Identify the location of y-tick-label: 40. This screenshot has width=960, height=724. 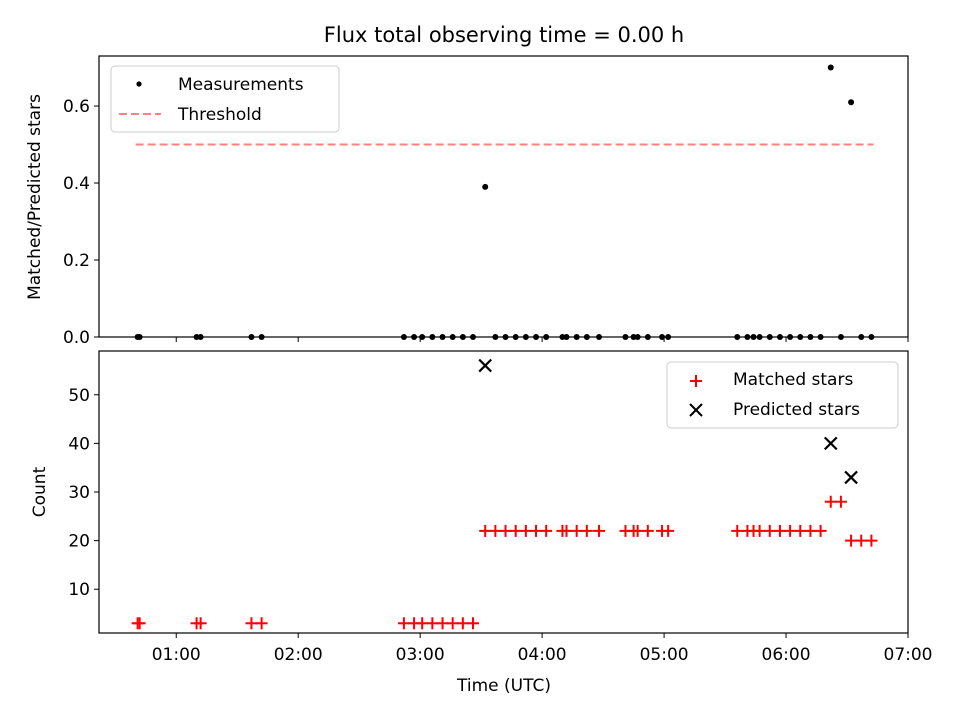
(79, 444).